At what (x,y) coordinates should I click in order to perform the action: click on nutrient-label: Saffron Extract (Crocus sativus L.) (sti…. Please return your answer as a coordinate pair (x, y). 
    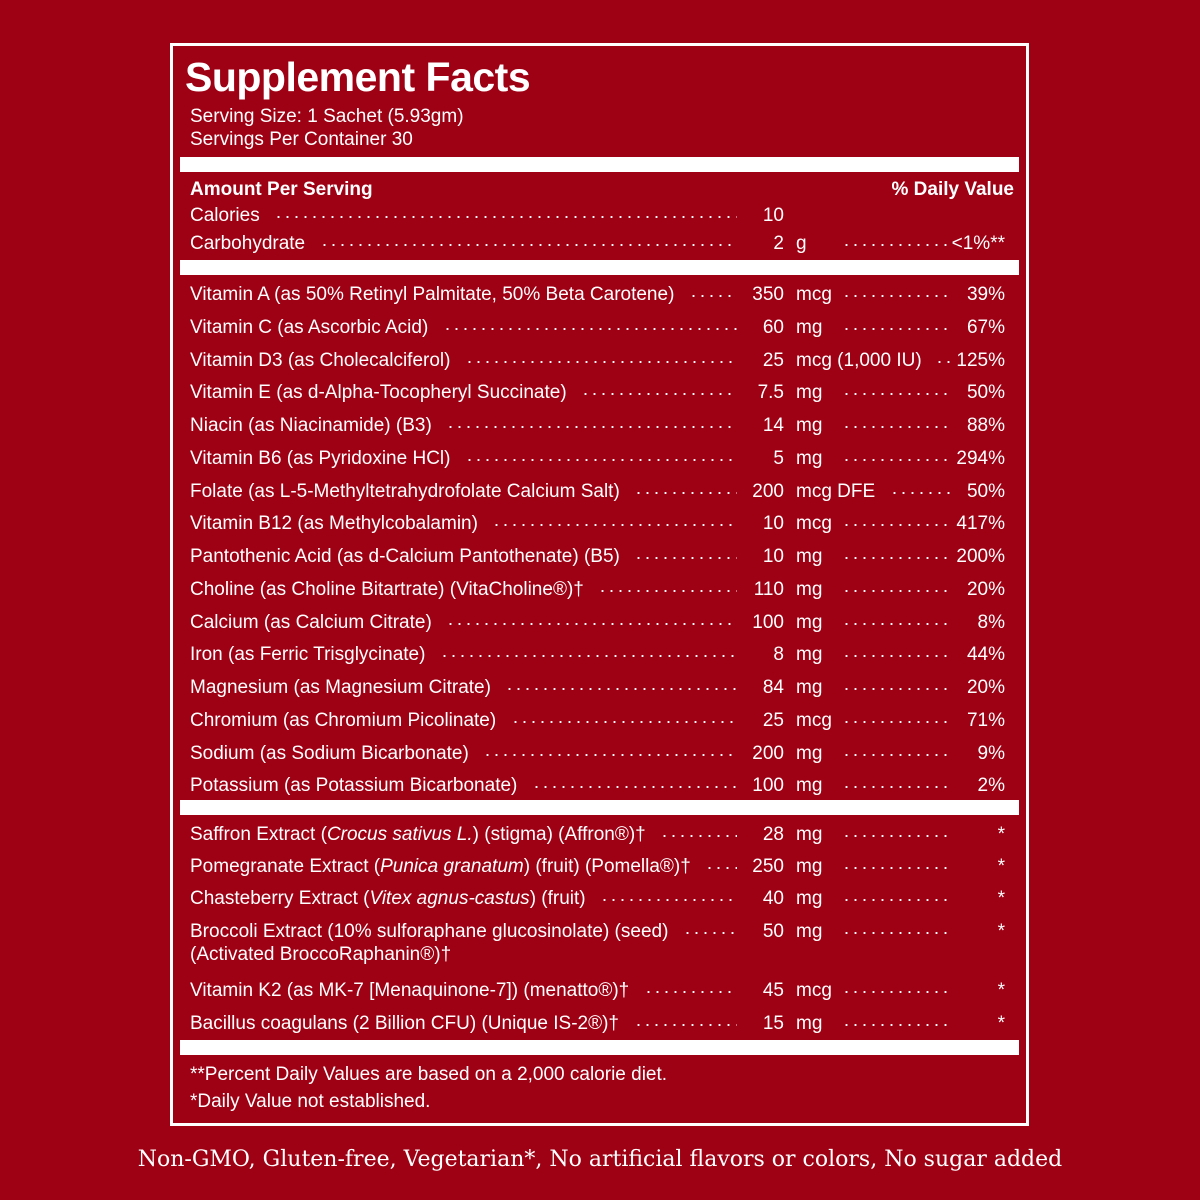
    Looking at the image, I should click on (418, 834).